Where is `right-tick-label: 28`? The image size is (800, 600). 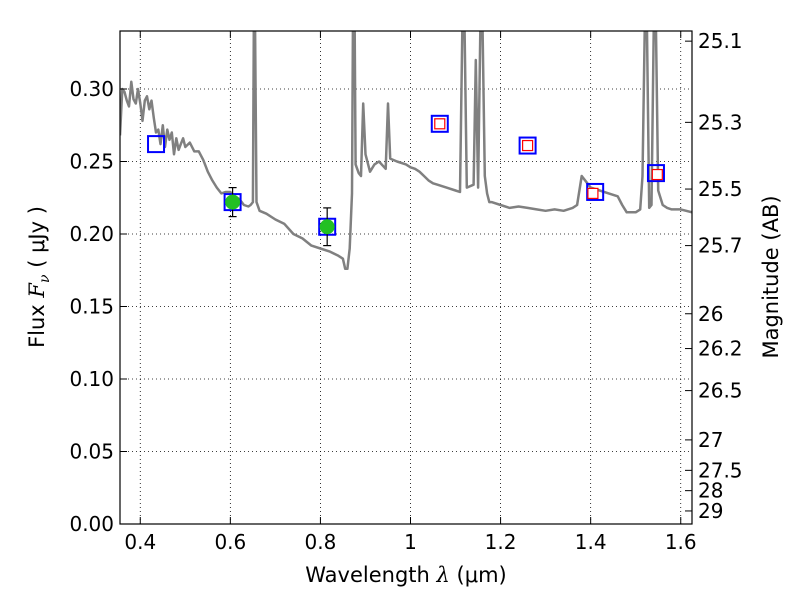
right-tick-label: 28 is located at coordinates (710, 491).